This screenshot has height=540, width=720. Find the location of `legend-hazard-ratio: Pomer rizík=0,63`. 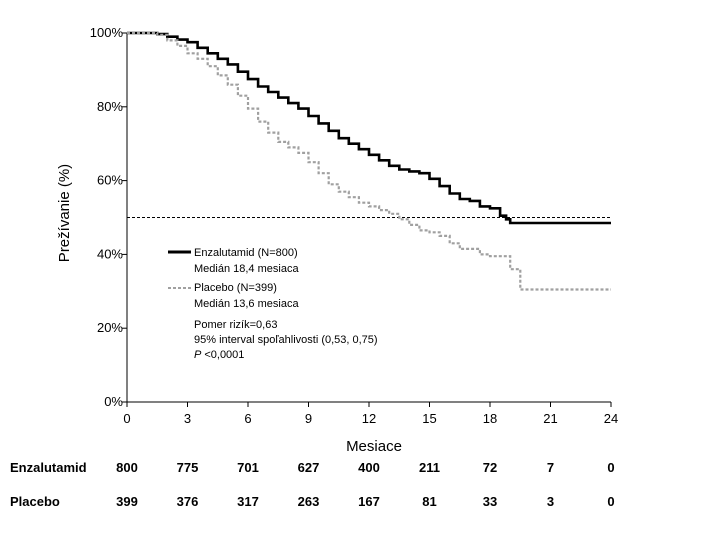

legend-hazard-ratio: Pomer rizík=0,63 is located at coordinates (235, 325).